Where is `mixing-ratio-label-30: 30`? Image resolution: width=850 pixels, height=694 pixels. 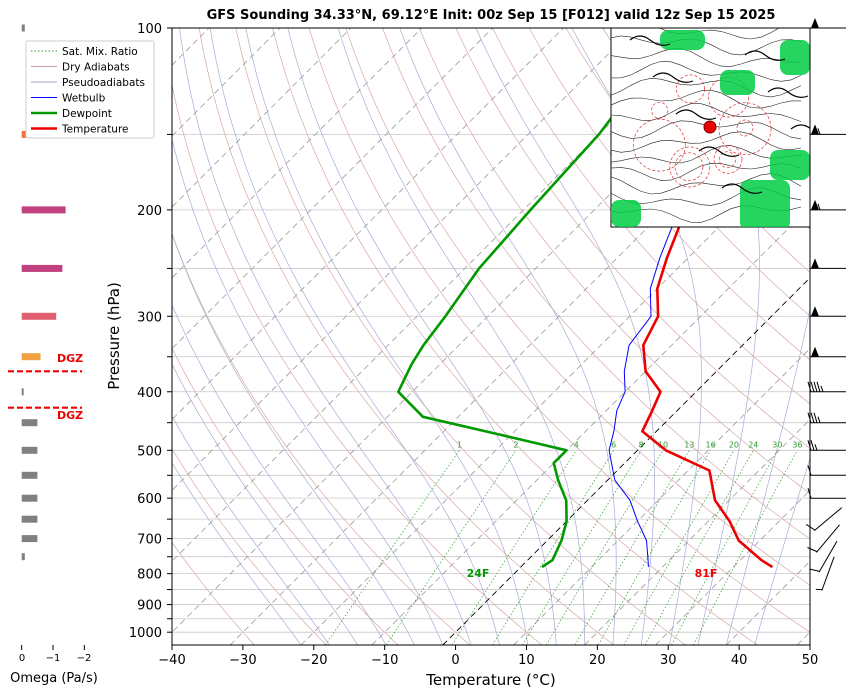
mixing-ratio-label-30: 30 is located at coordinates (777, 444).